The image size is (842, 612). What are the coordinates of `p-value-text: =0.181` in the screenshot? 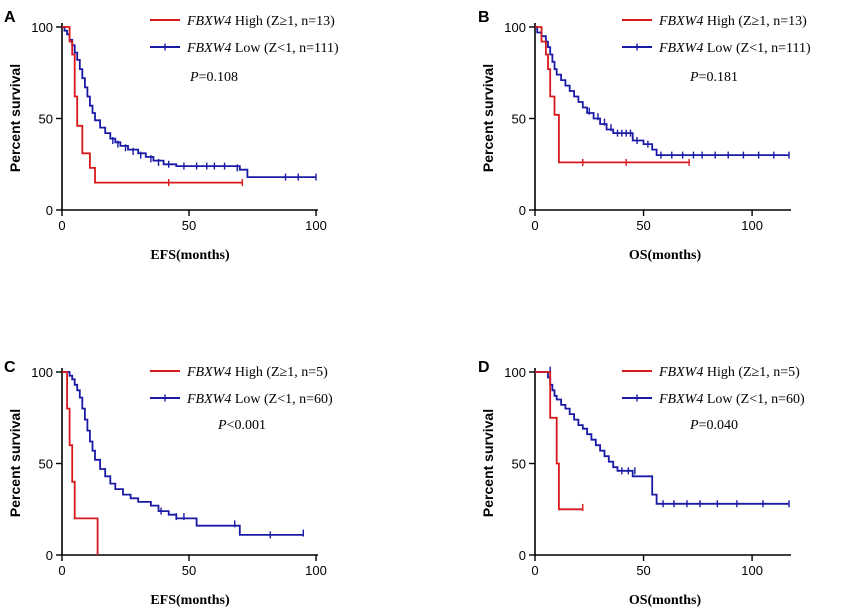 It's located at (718, 77).